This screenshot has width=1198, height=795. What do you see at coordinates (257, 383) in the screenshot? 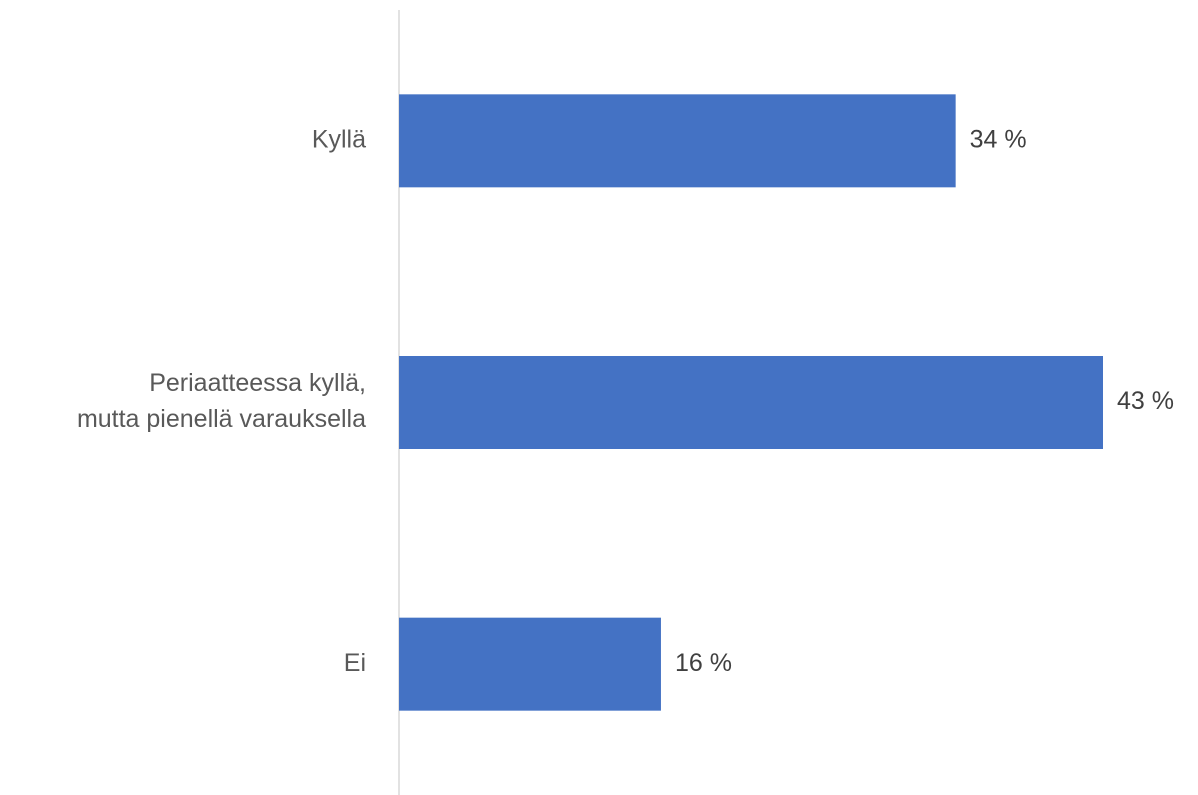
I see `category-label-1-line-0: Periaatteessa kyllä,` at bounding box center [257, 383].